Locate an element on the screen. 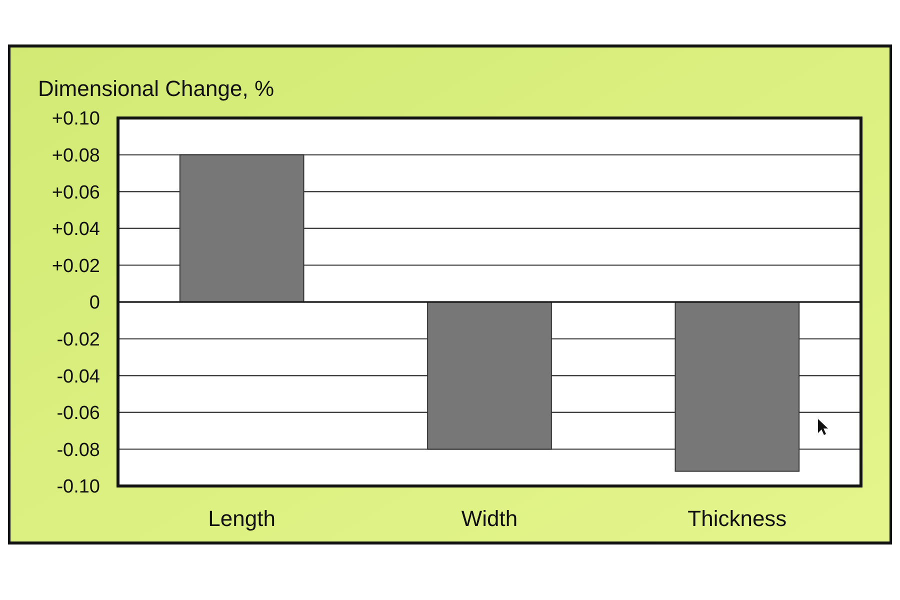  x-tick-label: Width is located at coordinates (489, 518).